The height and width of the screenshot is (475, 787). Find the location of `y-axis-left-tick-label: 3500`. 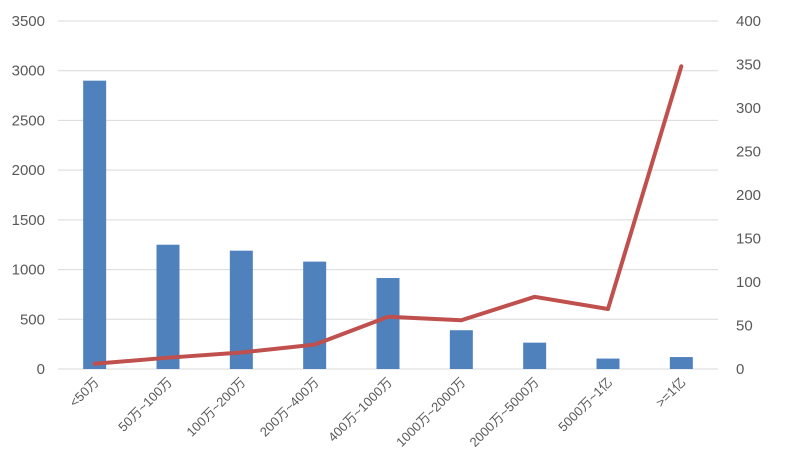

y-axis-left-tick-label: 3500 is located at coordinates (28, 21).